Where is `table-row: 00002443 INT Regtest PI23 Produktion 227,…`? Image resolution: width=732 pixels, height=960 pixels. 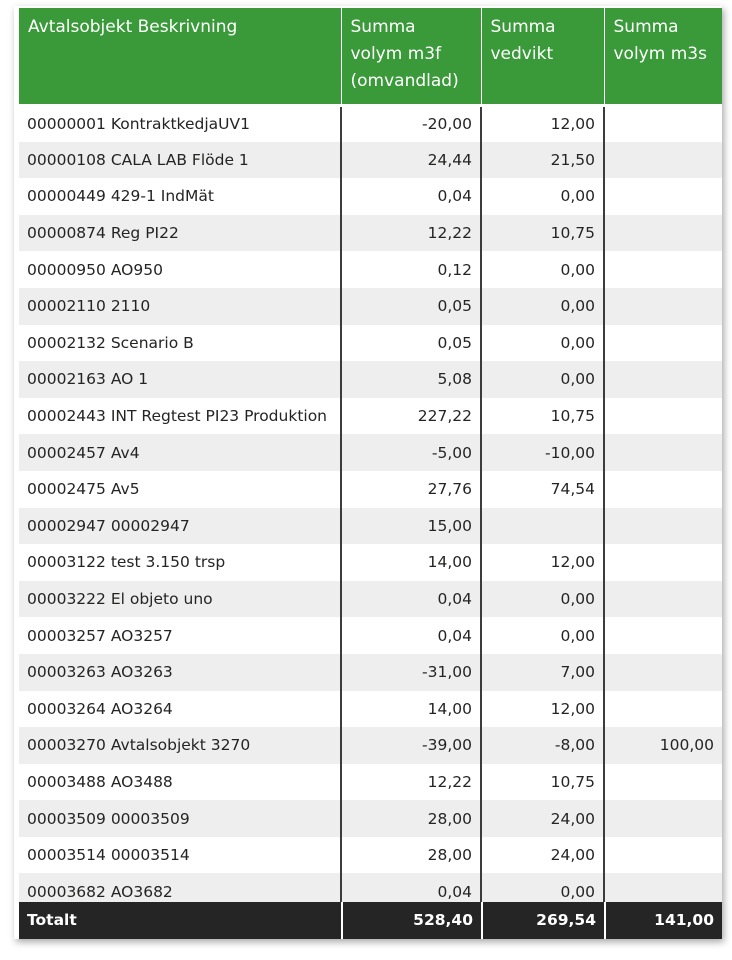
table-row: 00002443 INT Regtest PI23 Produktion 227,… is located at coordinates (370, 416).